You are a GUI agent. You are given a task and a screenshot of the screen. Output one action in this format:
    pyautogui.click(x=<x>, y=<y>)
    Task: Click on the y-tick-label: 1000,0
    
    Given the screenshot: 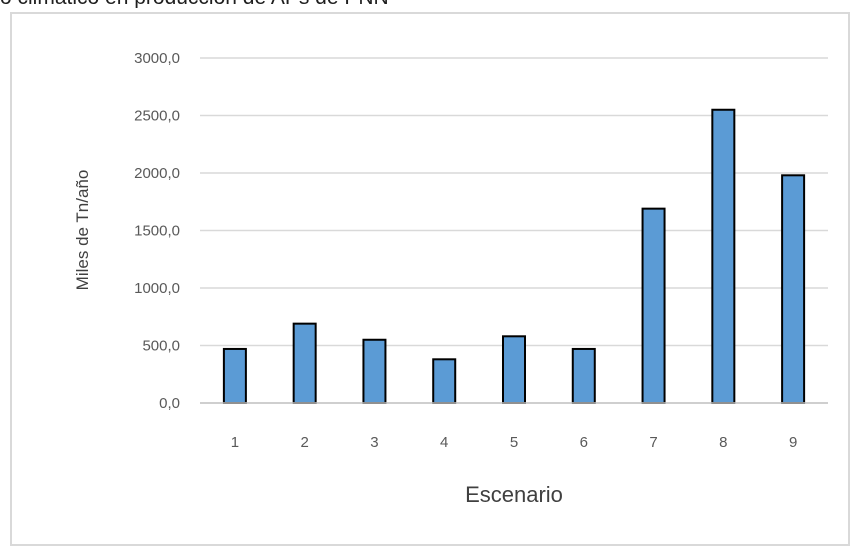 What is the action you would take?
    pyautogui.click(x=157, y=288)
    